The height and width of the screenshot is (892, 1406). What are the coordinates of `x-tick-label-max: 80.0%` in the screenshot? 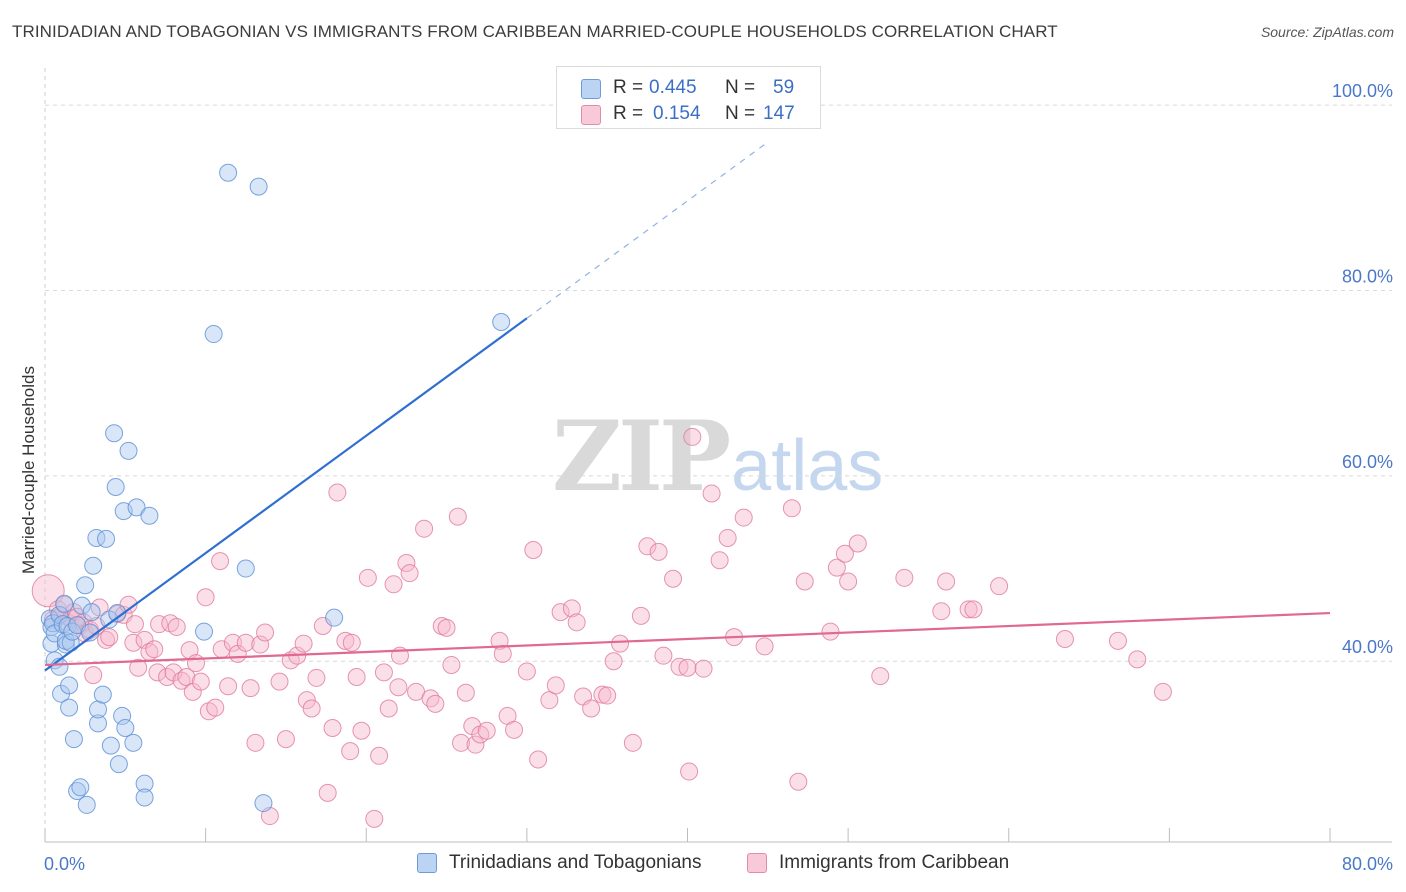 It's located at (1367, 864).